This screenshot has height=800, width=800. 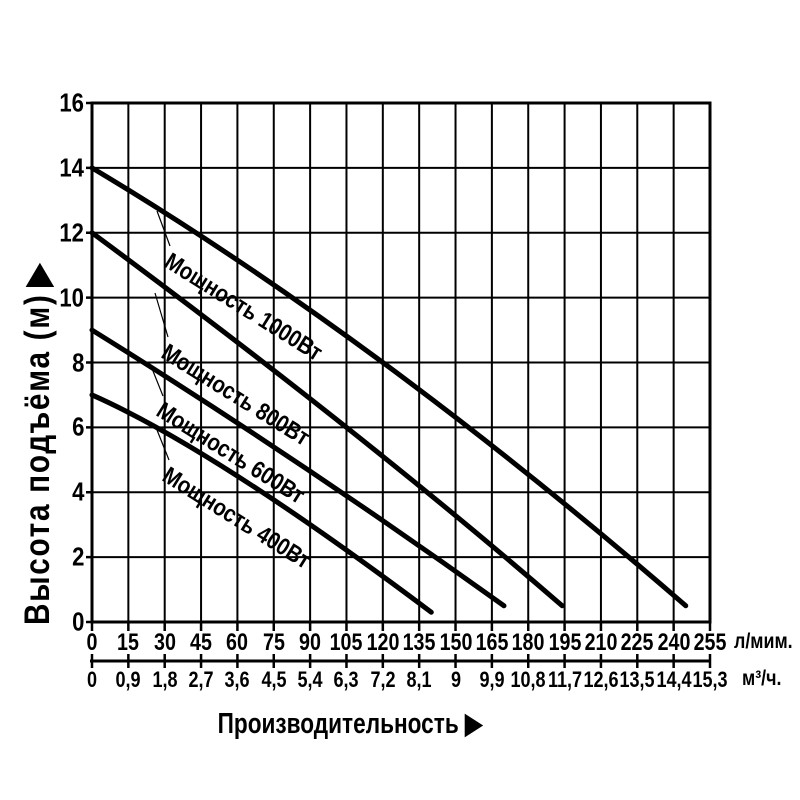 What do you see at coordinates (201, 642) in the screenshot?
I see `x-tick-label-lpm: 45` at bounding box center [201, 642].